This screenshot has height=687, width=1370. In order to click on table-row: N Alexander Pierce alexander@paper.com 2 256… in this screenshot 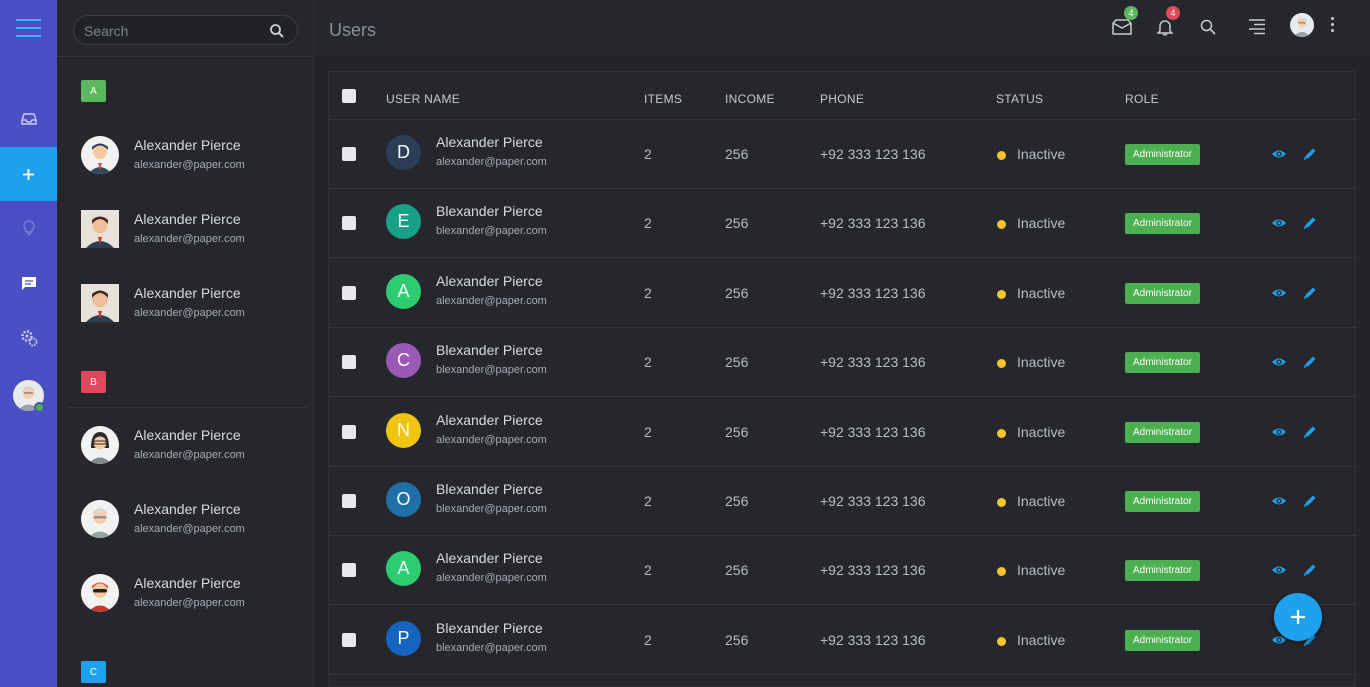, I will do `click(843, 432)`.